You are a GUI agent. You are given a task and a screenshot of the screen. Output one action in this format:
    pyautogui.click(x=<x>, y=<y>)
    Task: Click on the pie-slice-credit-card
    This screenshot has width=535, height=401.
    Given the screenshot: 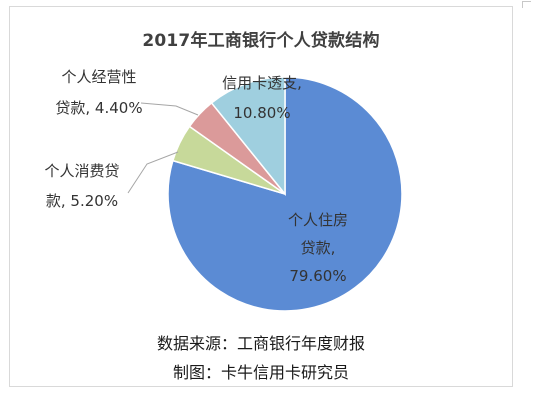 What is the action you would take?
    pyautogui.click(x=248, y=136)
    